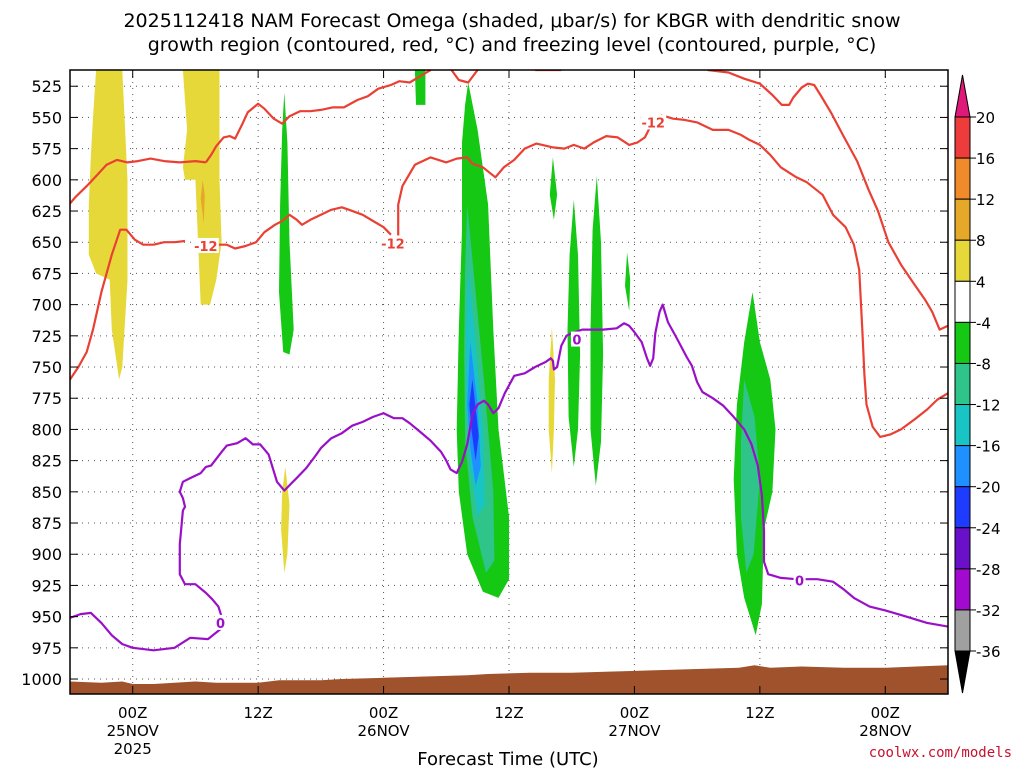 The image size is (1024, 768). What do you see at coordinates (985, 159) in the screenshot?
I see `colorbar-label: 16` at bounding box center [985, 159].